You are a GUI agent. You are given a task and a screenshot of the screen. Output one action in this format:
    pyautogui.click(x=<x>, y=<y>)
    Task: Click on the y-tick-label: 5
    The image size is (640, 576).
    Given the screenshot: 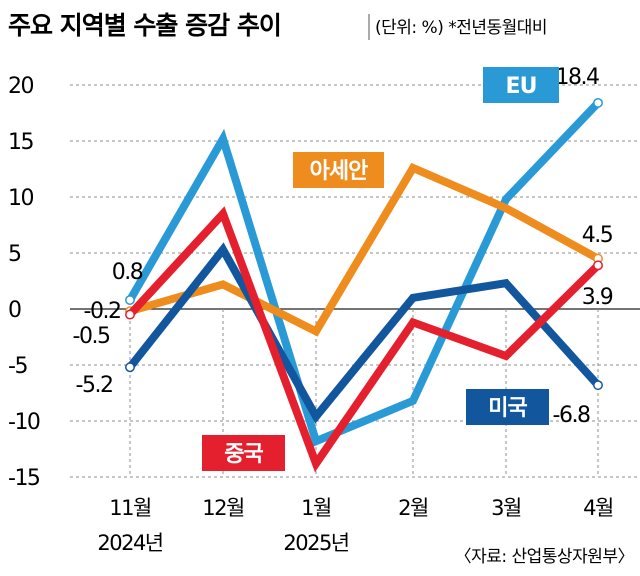 What is the action you would take?
    pyautogui.click(x=14, y=254)
    